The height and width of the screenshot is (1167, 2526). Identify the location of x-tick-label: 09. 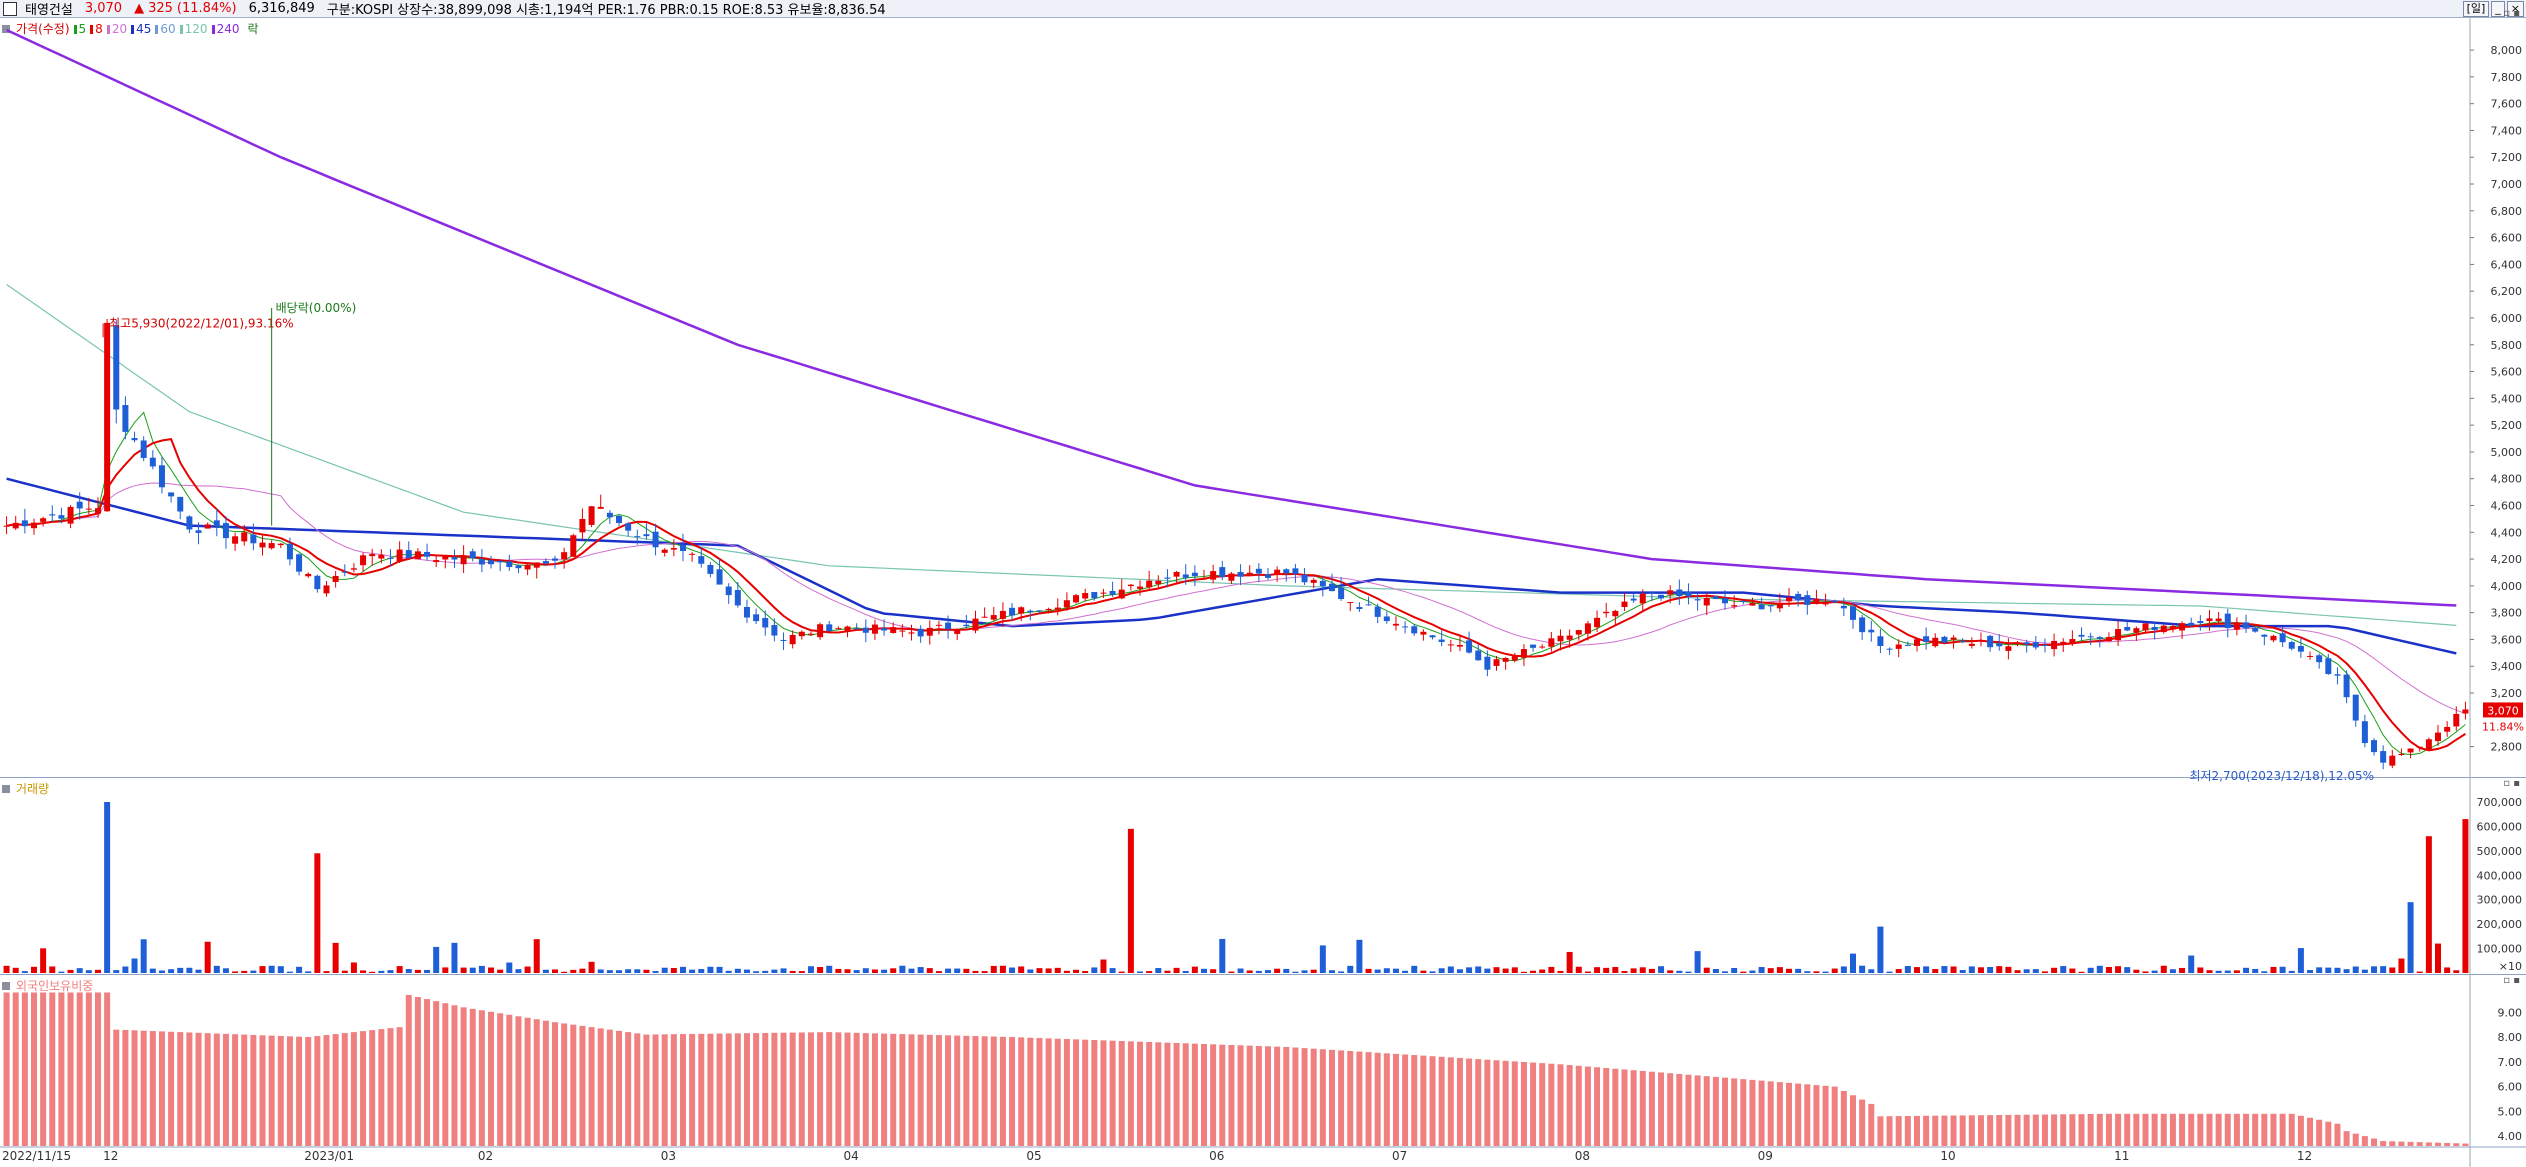
(1765, 1156).